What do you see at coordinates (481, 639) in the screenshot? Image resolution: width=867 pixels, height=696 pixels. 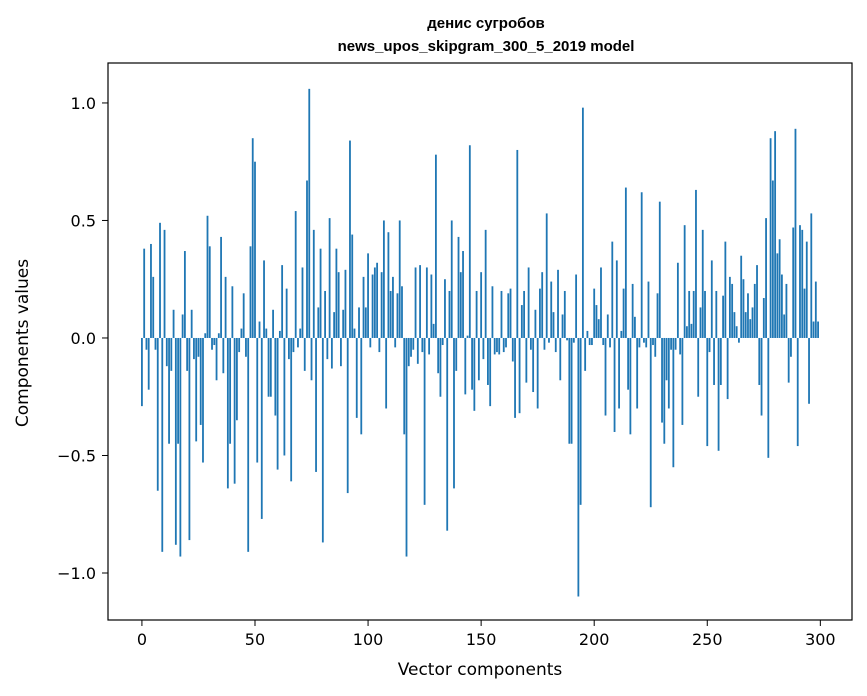 I see `x-tick-label: 150` at bounding box center [481, 639].